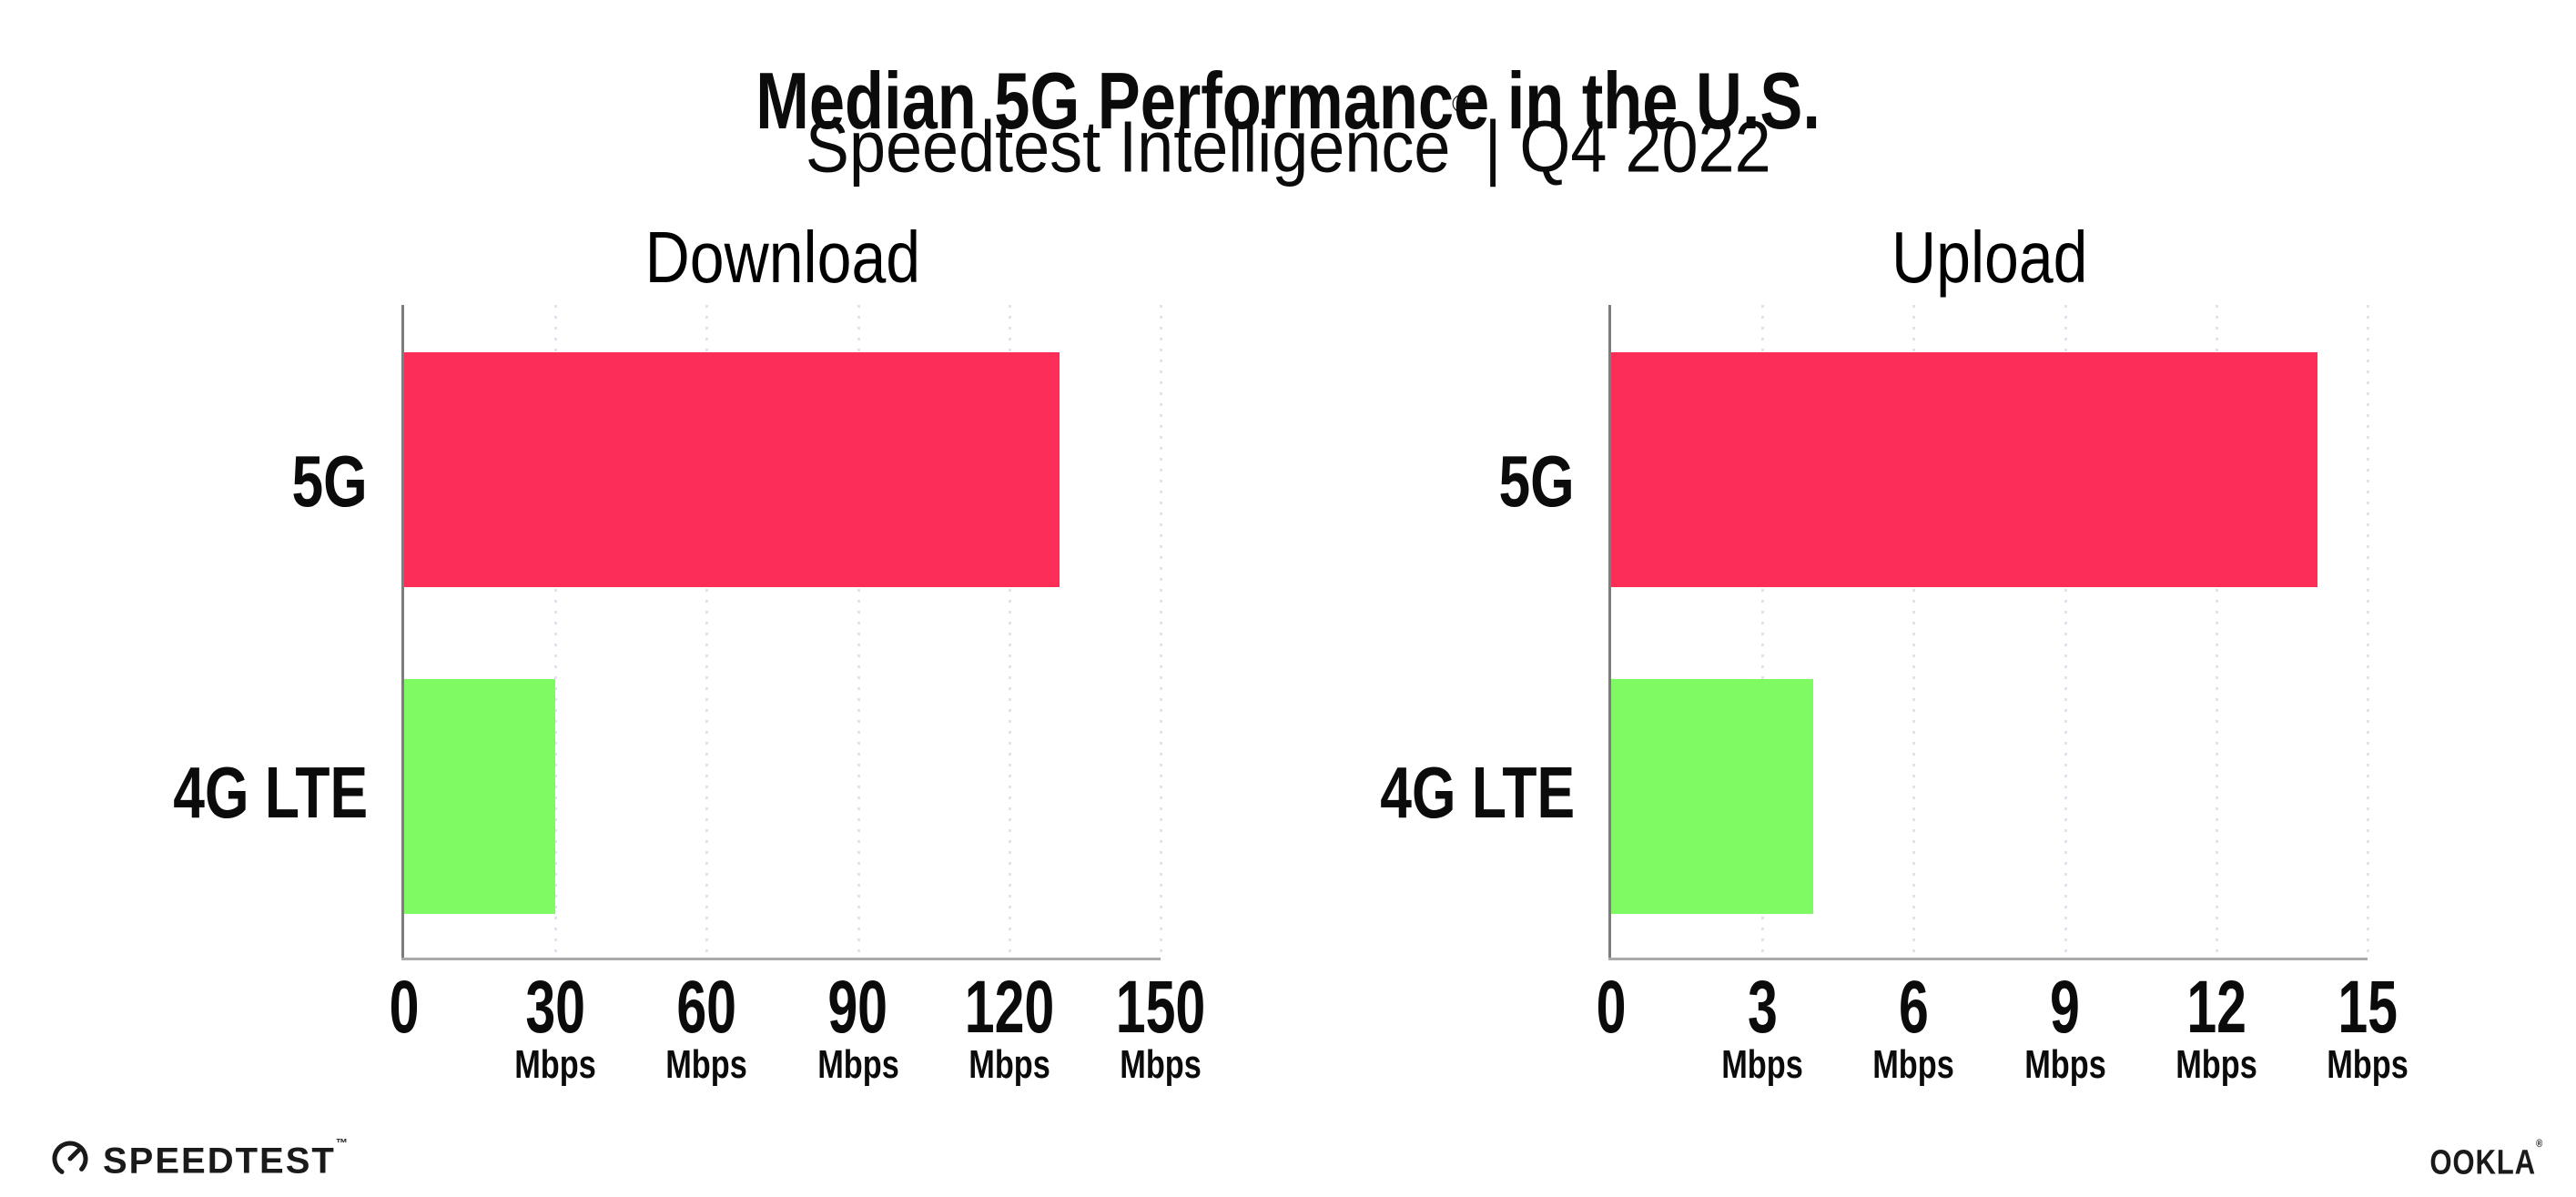 Image resolution: width=2576 pixels, height=1197 pixels. I want to click on x-tick-value: 60, so click(706, 1008).